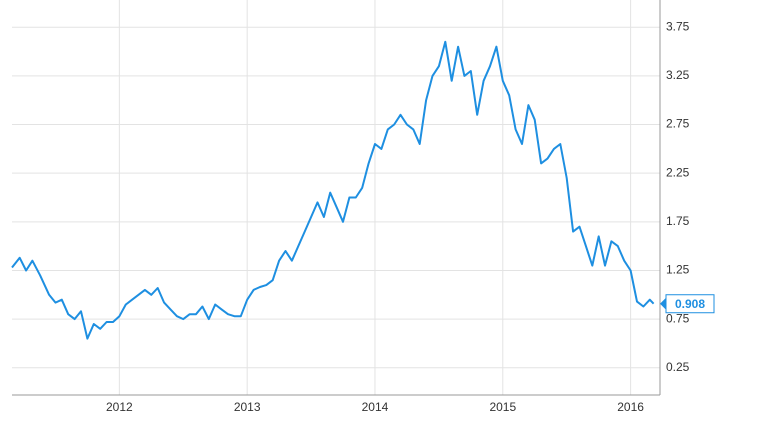 This screenshot has height=432, width=764. Describe the element at coordinates (678, 221) in the screenshot. I see `y-tick-label: 1.75` at that location.